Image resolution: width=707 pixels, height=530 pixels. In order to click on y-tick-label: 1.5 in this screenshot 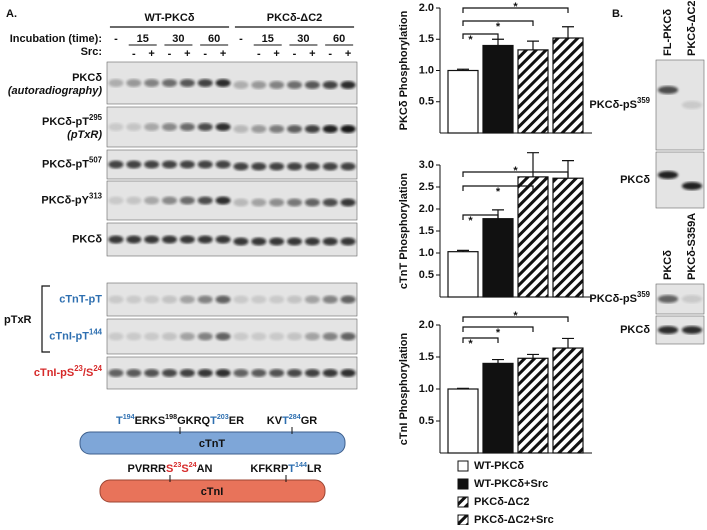, I will do `click(426, 231)`.